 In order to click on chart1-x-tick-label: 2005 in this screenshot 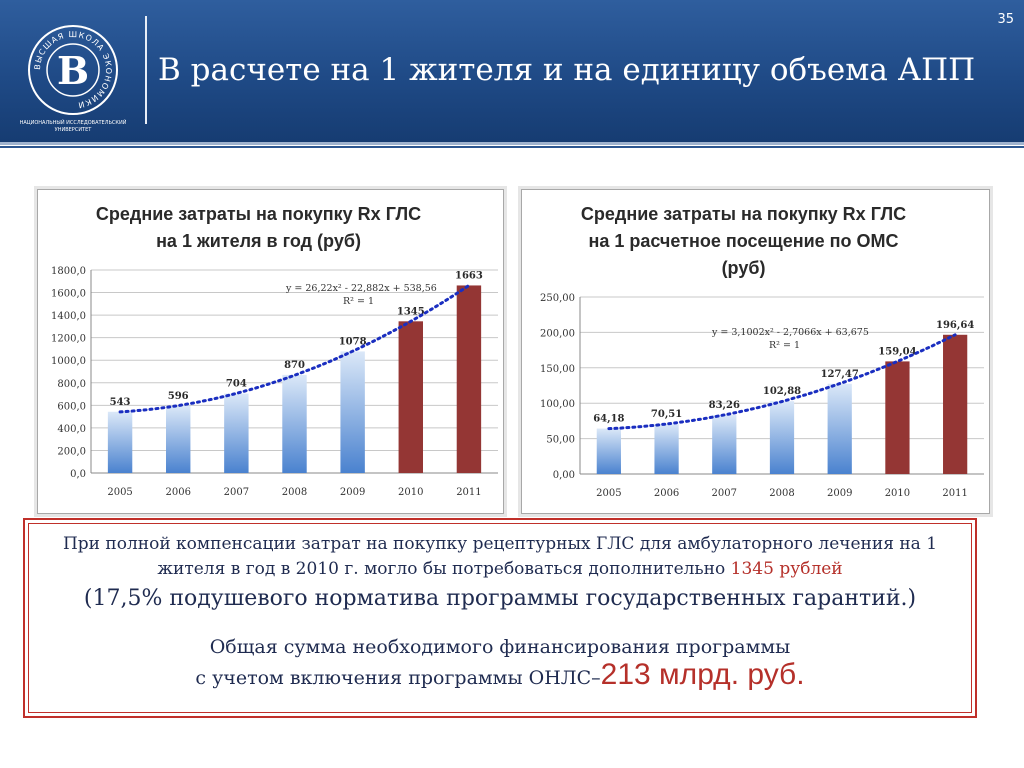, I will do `click(119, 492)`.